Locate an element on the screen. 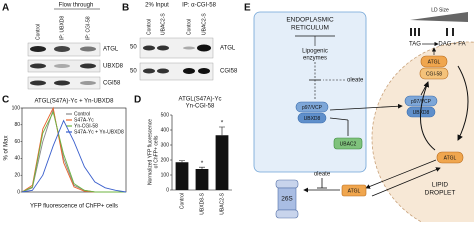 This screenshot has width=474, height=240. y-tick-label: 80 is located at coordinates (17, 125).